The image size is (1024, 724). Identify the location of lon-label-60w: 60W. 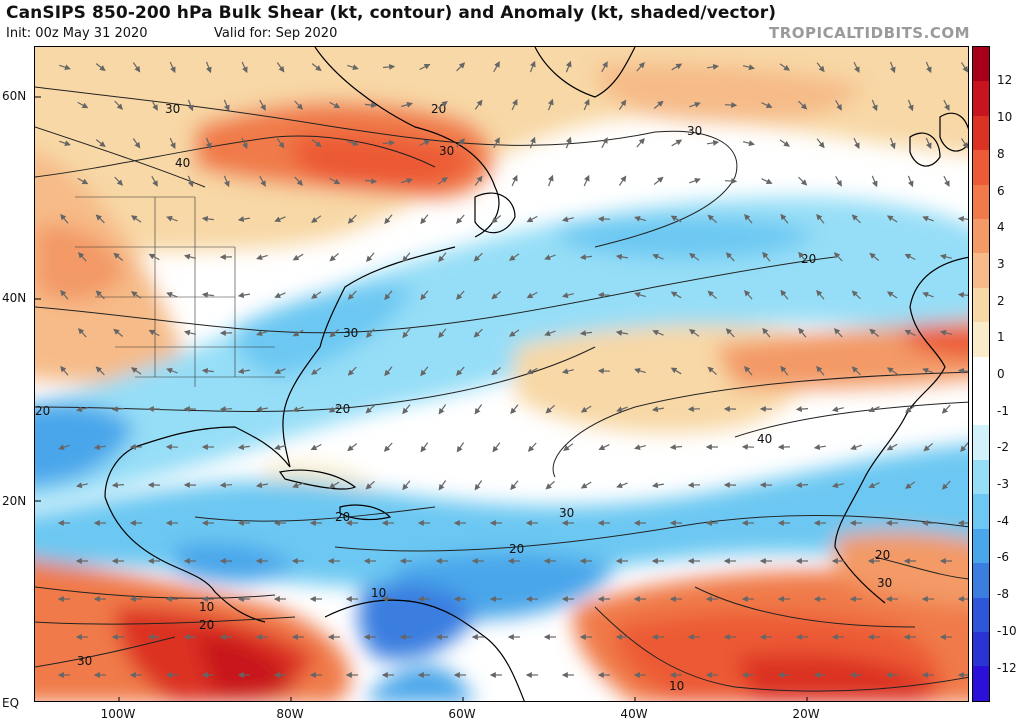
(462, 714).